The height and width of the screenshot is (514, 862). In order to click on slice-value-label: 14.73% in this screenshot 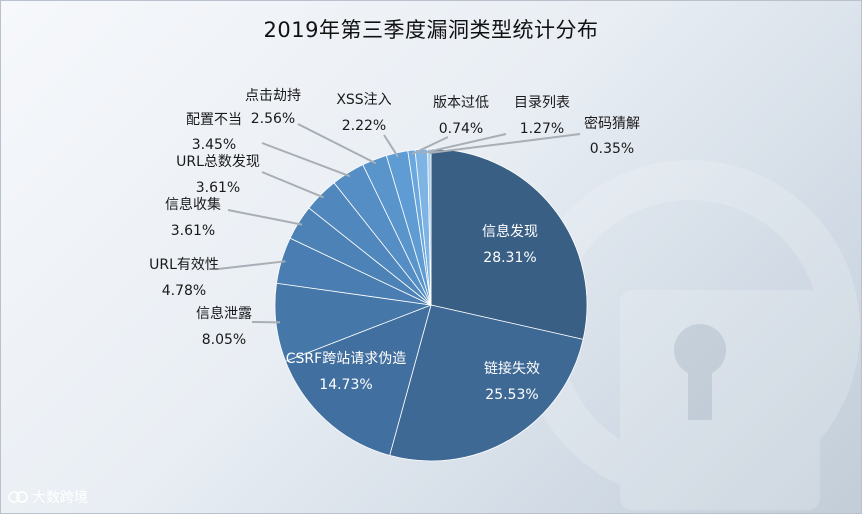, I will do `click(345, 385)`.